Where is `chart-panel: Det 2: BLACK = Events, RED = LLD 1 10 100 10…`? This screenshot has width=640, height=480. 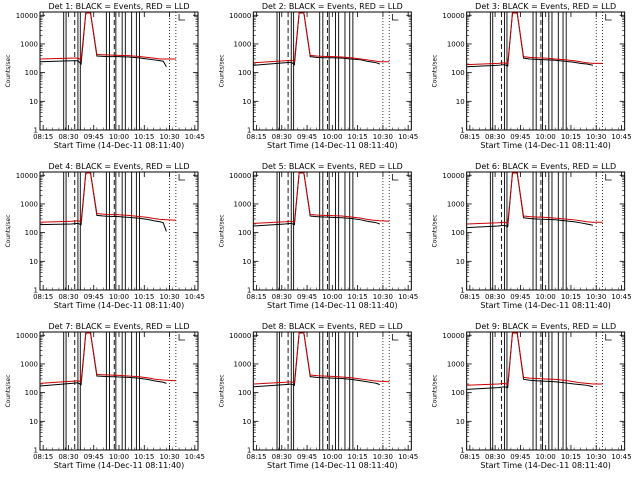
chart-panel: Det 2: BLACK = Events, RED = LLD 1 10 100 10… is located at coordinates (318, 76).